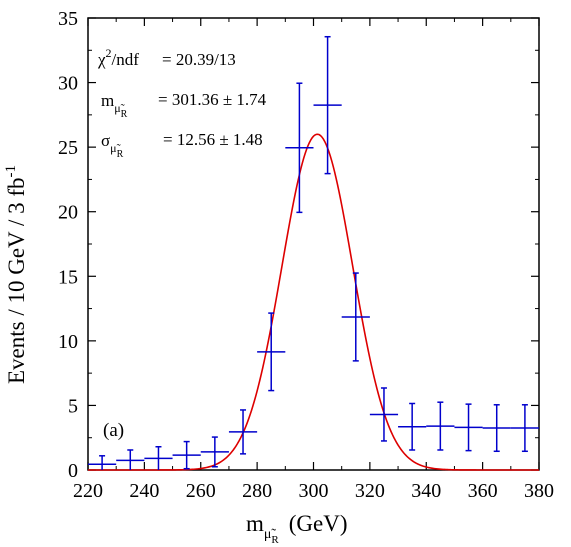 This screenshot has height=547, width=571. What do you see at coordinates (201, 491) in the screenshot?
I see `x-tick-label: 260` at bounding box center [201, 491].